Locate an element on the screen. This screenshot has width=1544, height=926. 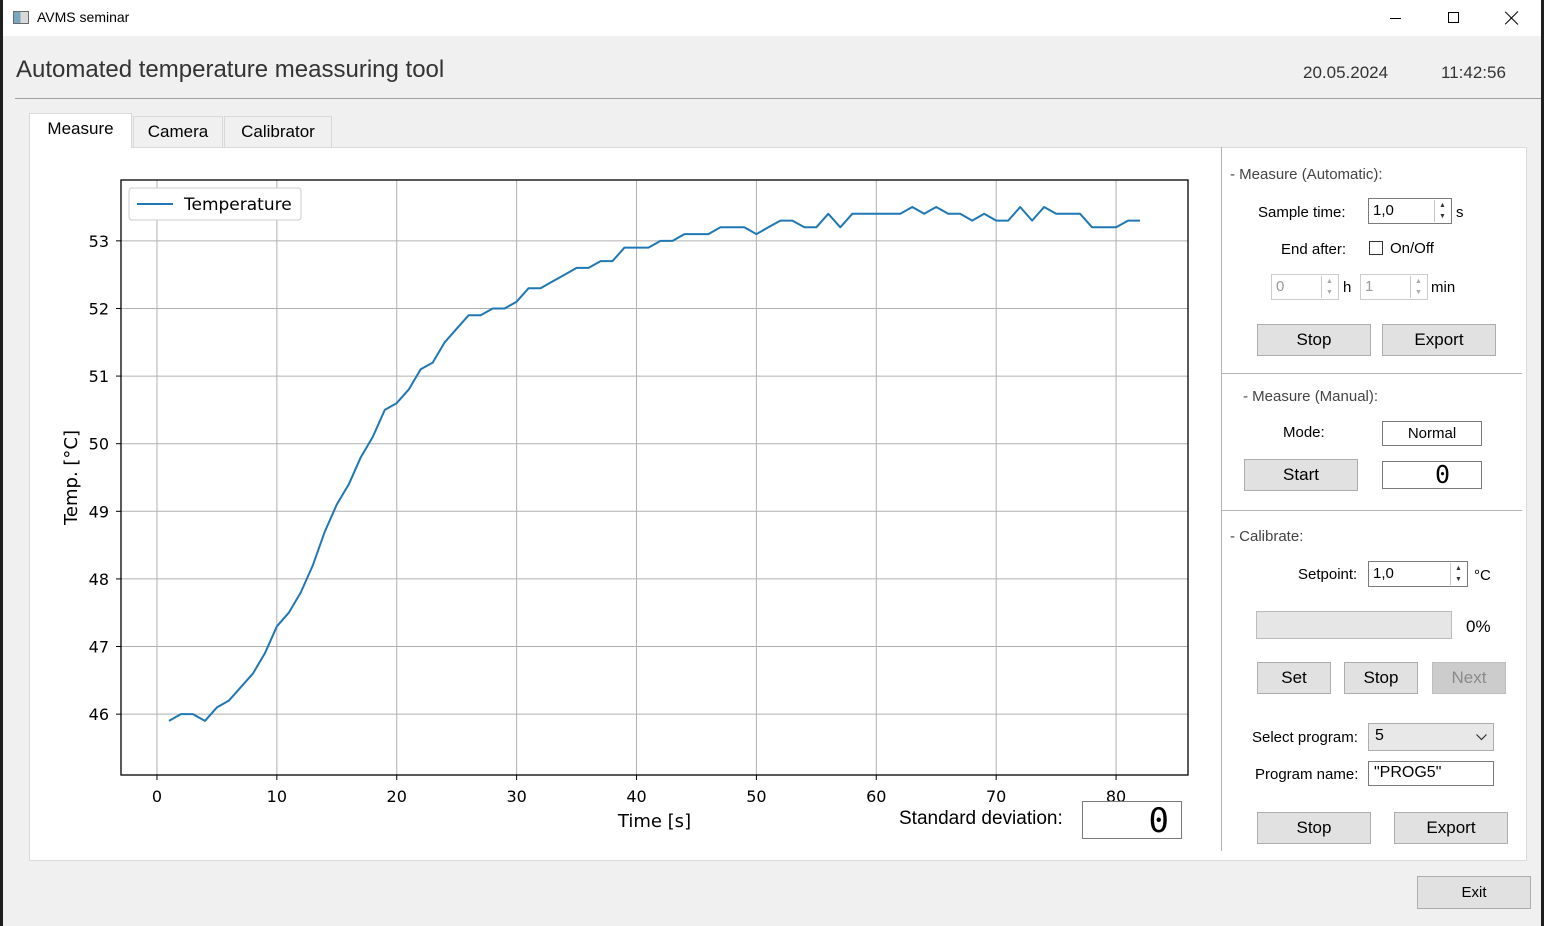
time-display: 11:42:56 is located at coordinates (1473, 72).